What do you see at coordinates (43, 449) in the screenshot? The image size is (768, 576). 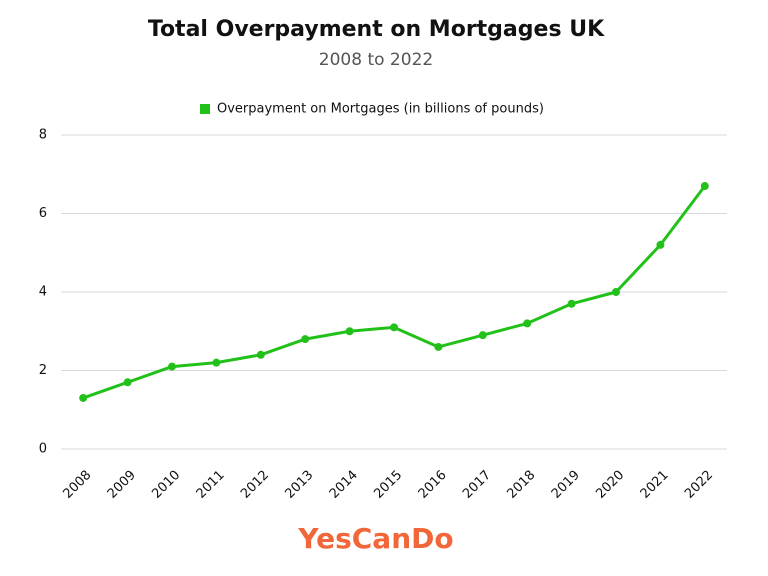 I see `y-tick-label: 0` at bounding box center [43, 449].